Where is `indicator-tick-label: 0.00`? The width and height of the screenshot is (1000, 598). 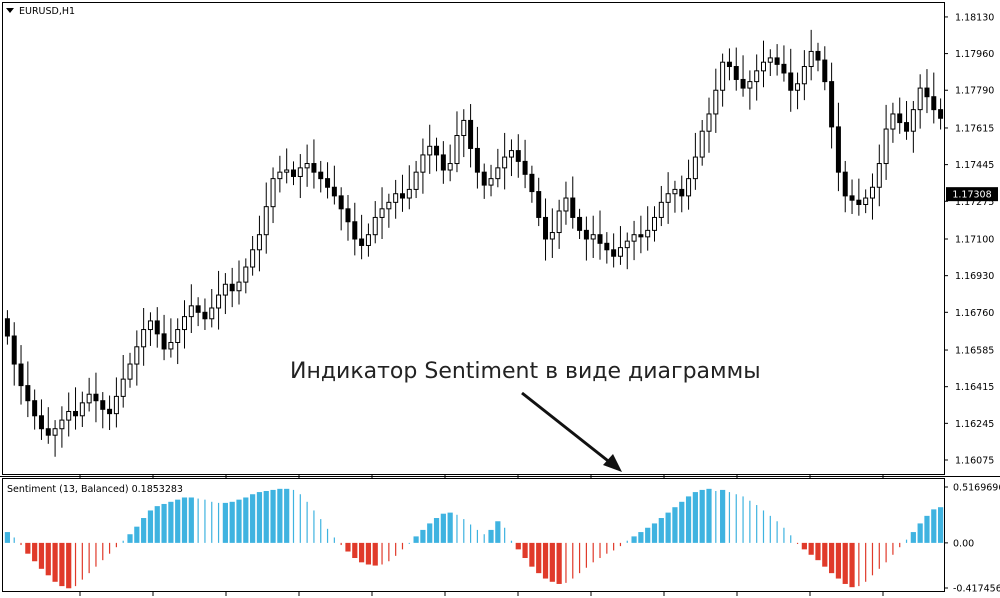 indicator-tick-label: 0.00 is located at coordinates (963, 543).